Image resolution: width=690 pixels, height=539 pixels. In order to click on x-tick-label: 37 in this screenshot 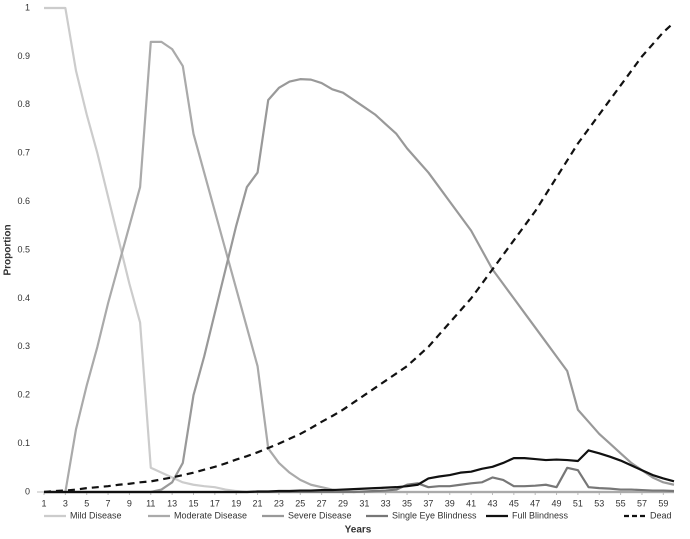, I will do `click(428, 503)`.